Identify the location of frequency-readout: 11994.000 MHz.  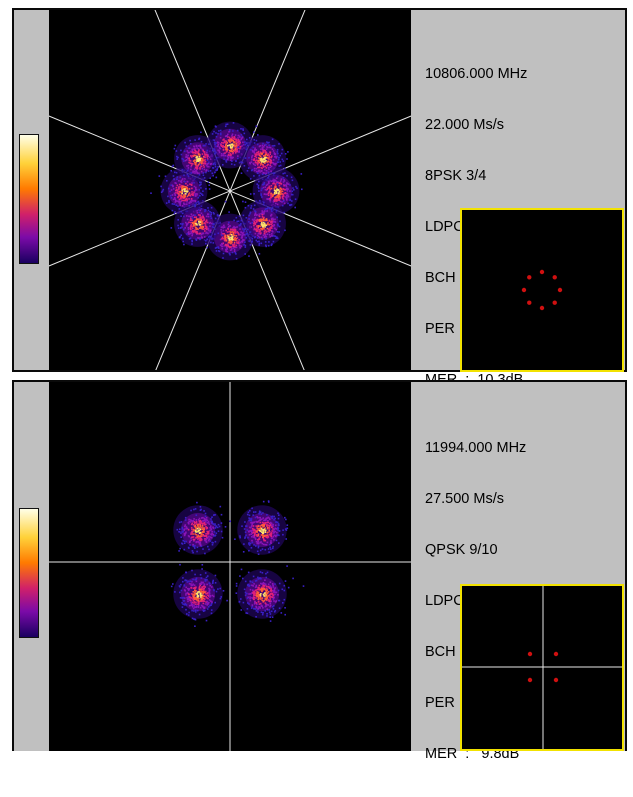
(476, 448).